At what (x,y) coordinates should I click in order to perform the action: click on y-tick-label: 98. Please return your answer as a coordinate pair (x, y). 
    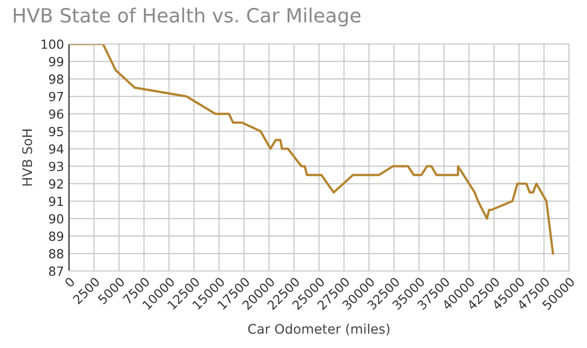
    Looking at the image, I should click on (56, 79).